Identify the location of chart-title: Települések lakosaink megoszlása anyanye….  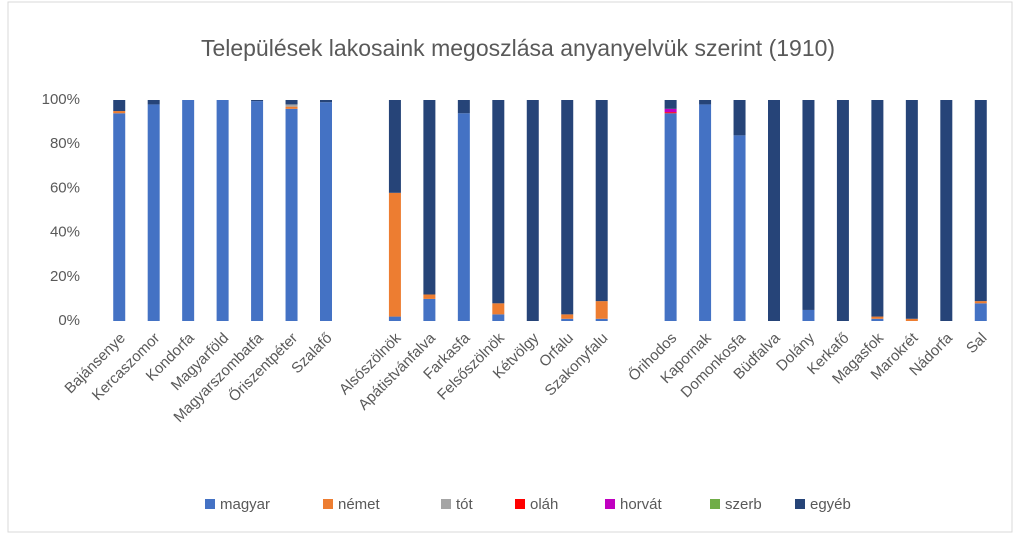
(518, 48).